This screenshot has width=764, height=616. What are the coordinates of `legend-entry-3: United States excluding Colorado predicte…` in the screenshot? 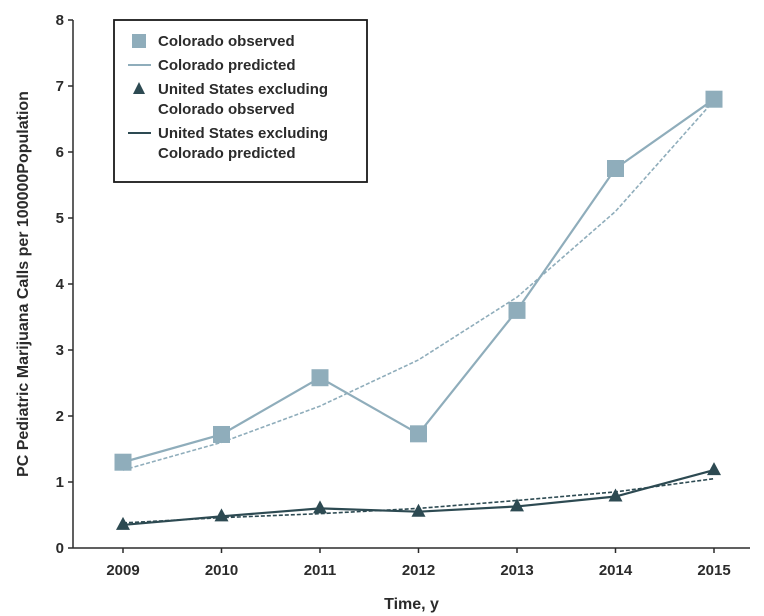 It's located at (228, 143).